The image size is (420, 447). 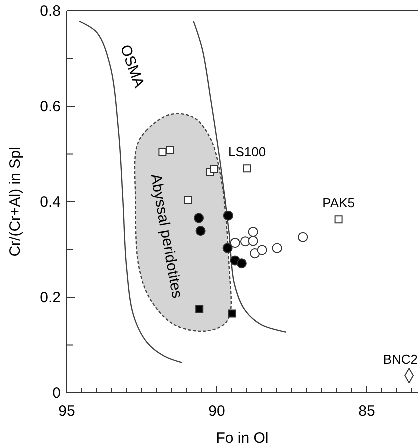 I want to click on annotation: OSMA, so click(x=132, y=66).